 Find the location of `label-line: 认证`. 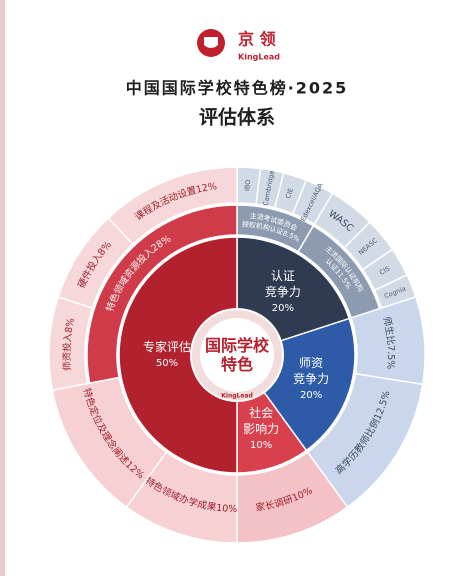

label-line: 认证 is located at coordinates (283, 275).